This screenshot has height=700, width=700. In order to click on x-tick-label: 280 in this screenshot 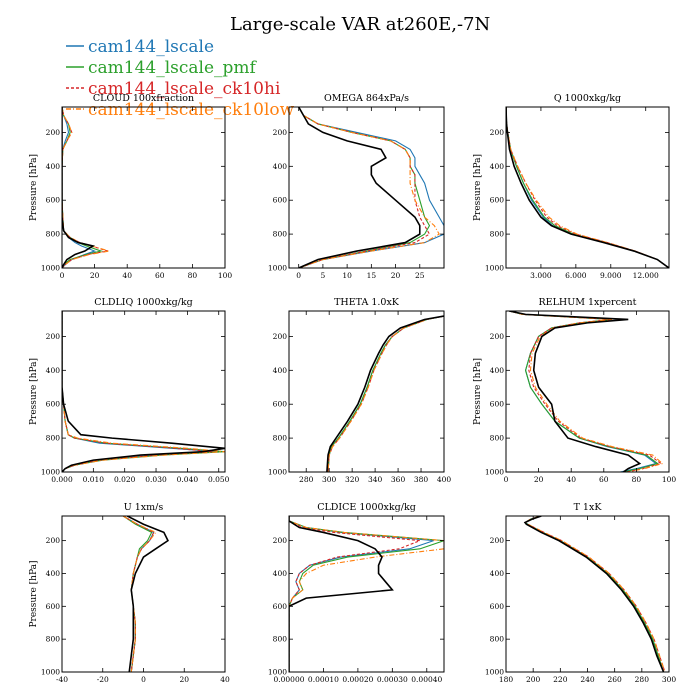, I will do `click(306, 479)`.